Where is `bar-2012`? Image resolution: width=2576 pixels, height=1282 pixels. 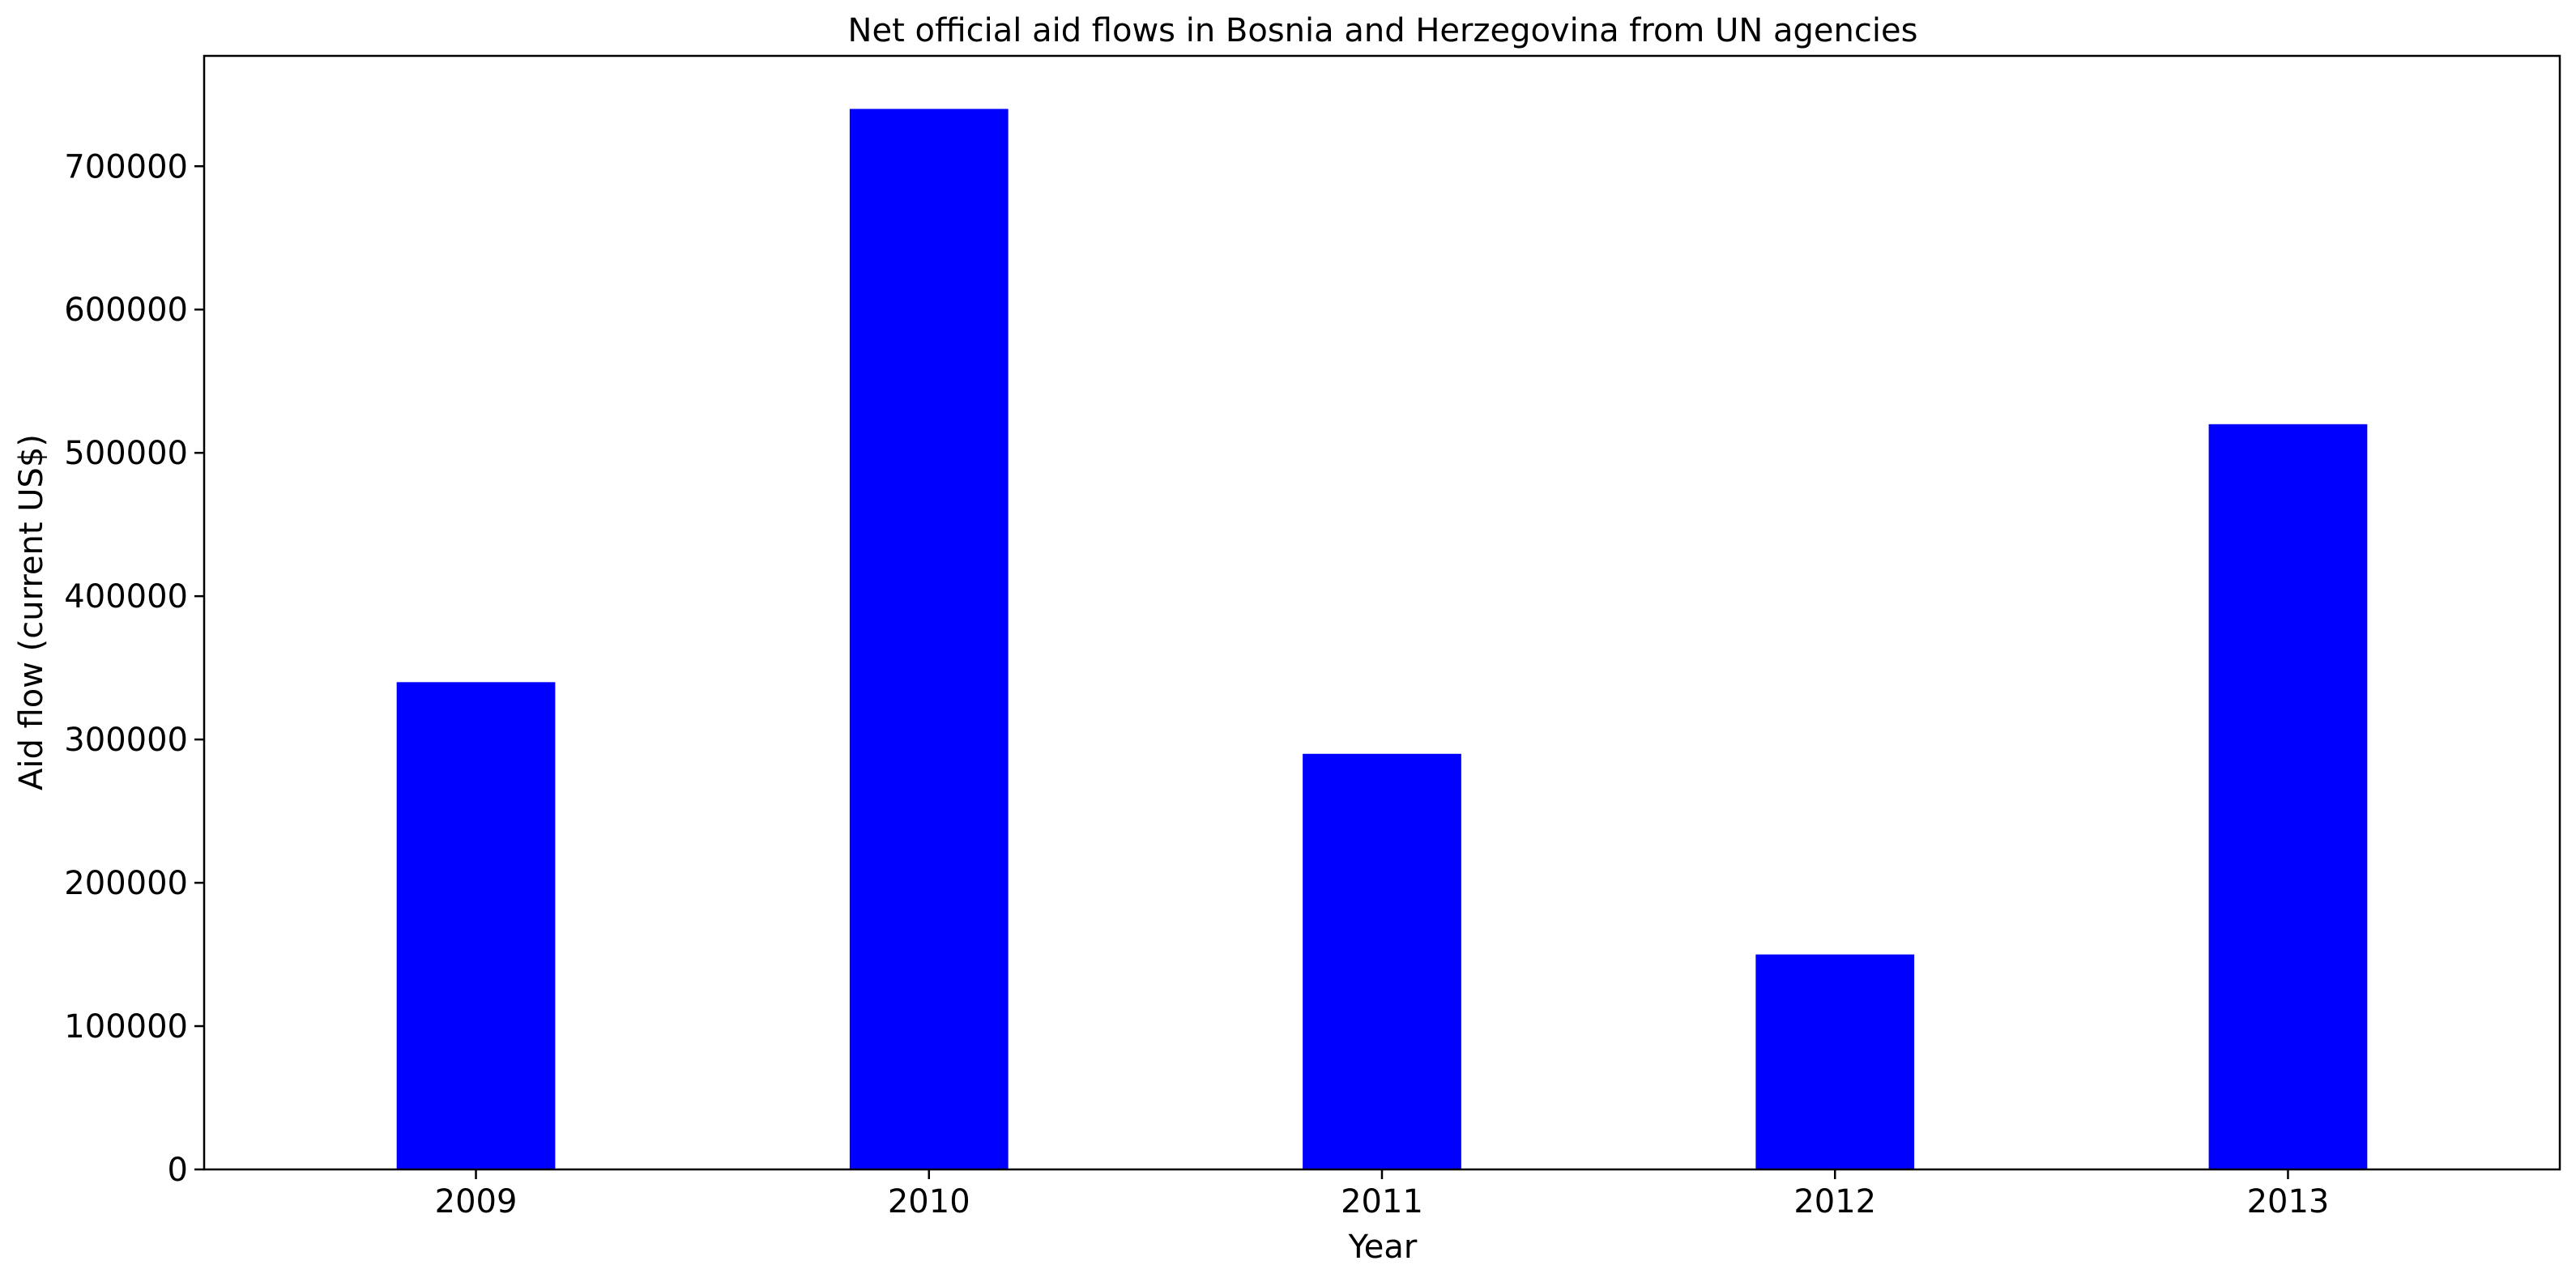 bar-2012 is located at coordinates (1835, 1061).